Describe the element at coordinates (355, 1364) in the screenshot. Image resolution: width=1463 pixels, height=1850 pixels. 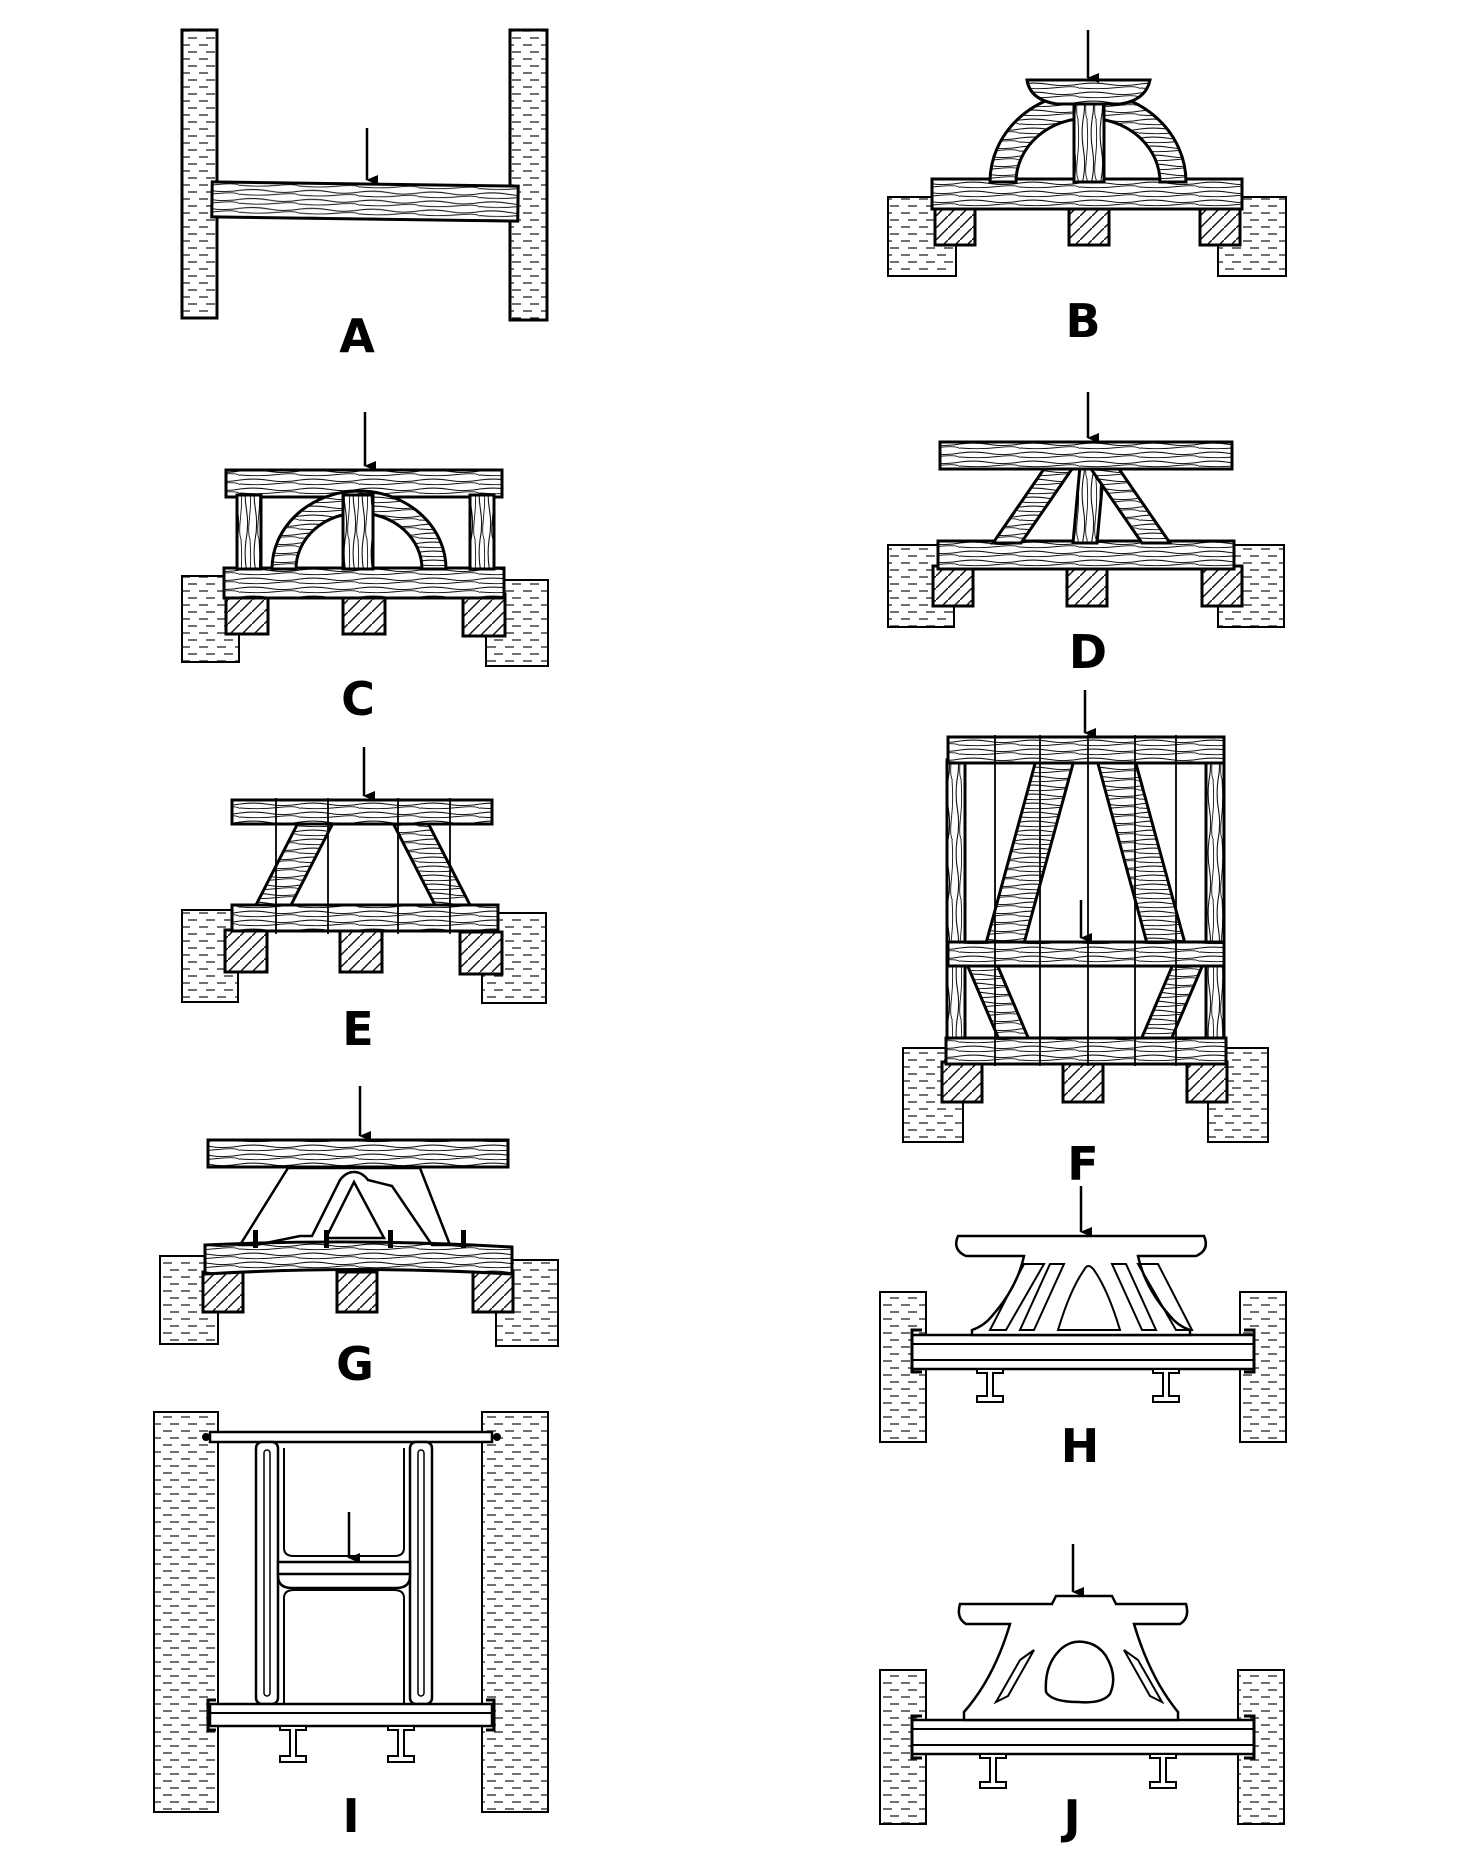
I see `panel-label-g: G` at that location.